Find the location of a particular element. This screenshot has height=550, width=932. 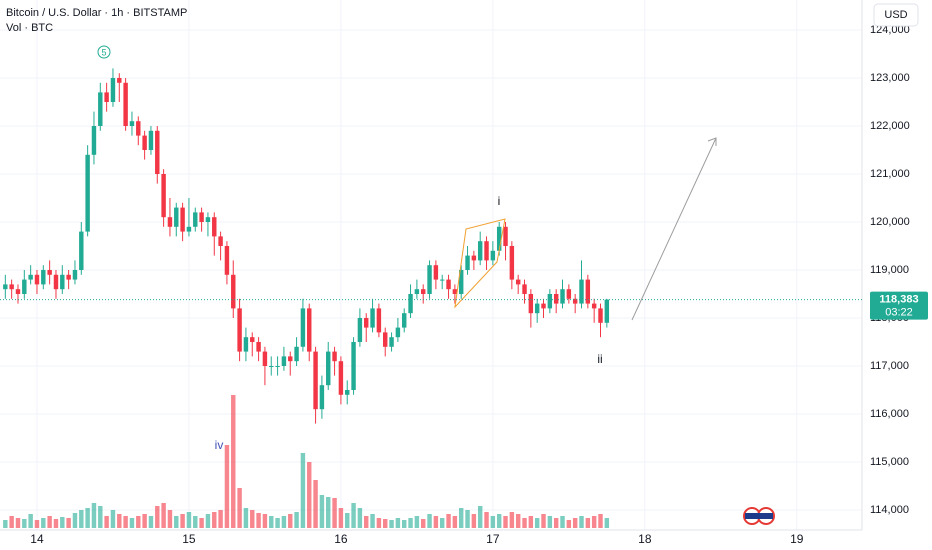

volume-title: Vol · BTC is located at coordinates (30, 28).